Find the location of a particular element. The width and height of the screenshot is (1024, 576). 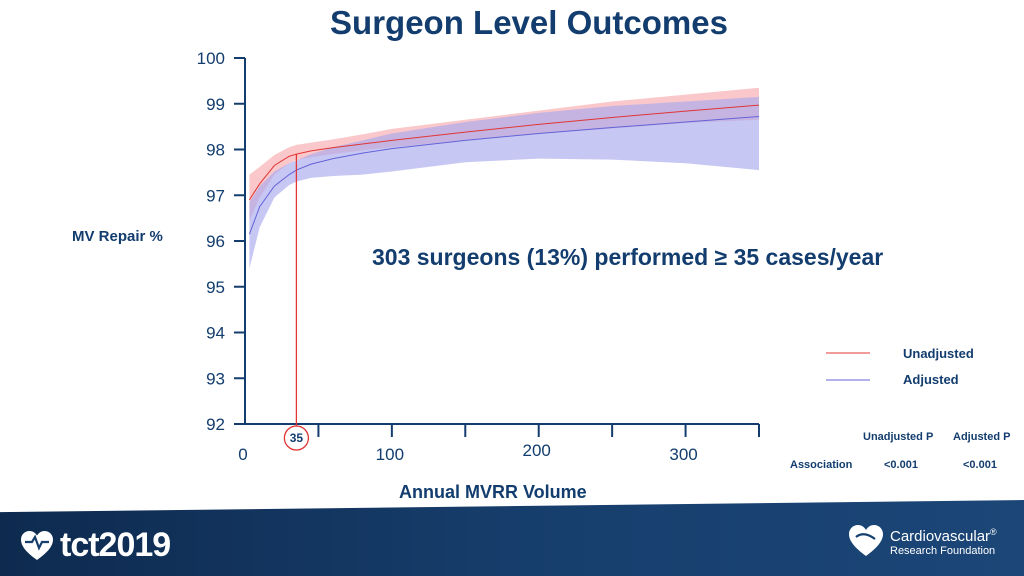

threshold-circle is located at coordinates (296, 438).